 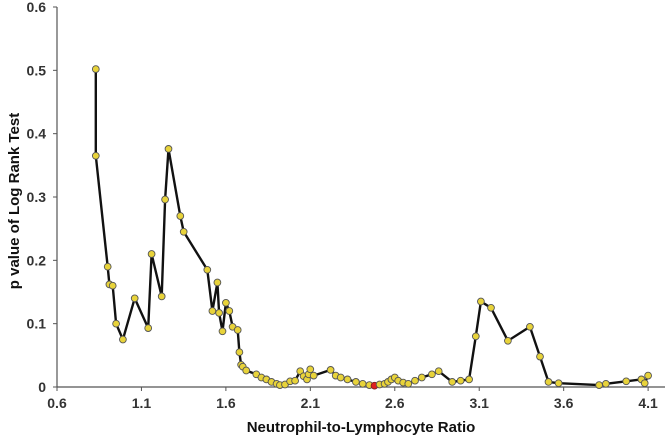 I want to click on x-tick-label: 2.6, so click(x=395, y=403).